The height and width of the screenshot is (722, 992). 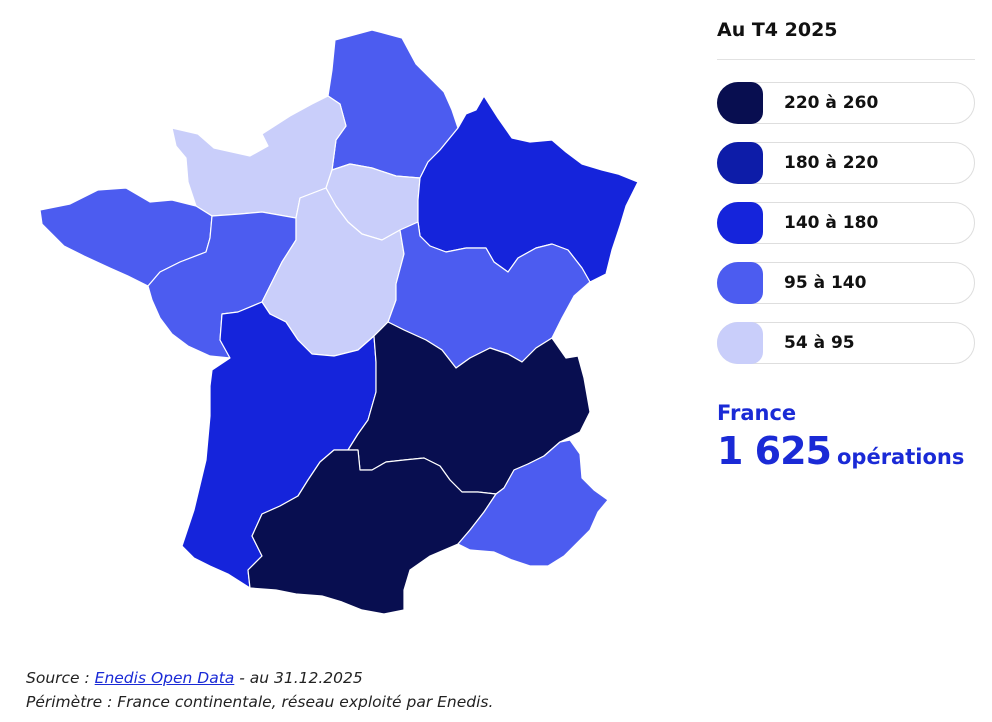 I want to click on legend-label: 180 à 220, so click(x=831, y=163).